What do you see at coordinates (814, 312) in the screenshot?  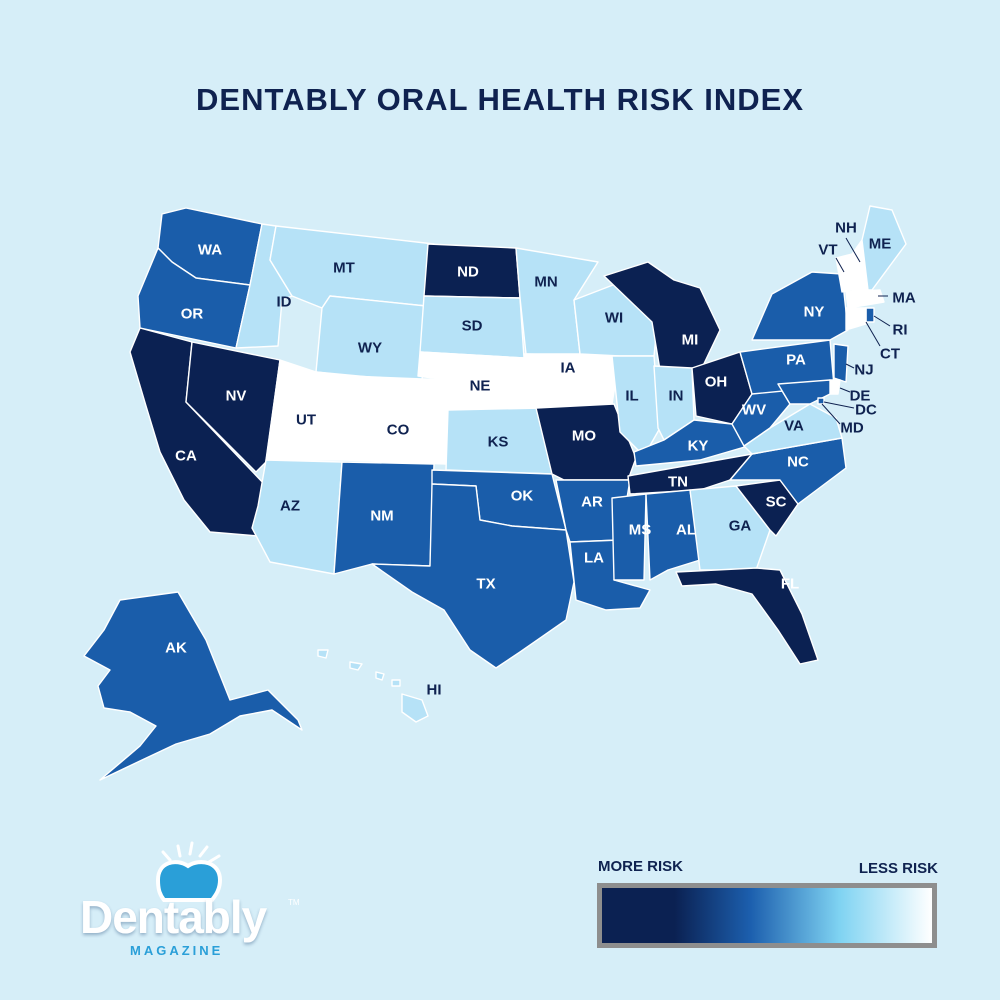 I see `state-label-ny: NY` at bounding box center [814, 312].